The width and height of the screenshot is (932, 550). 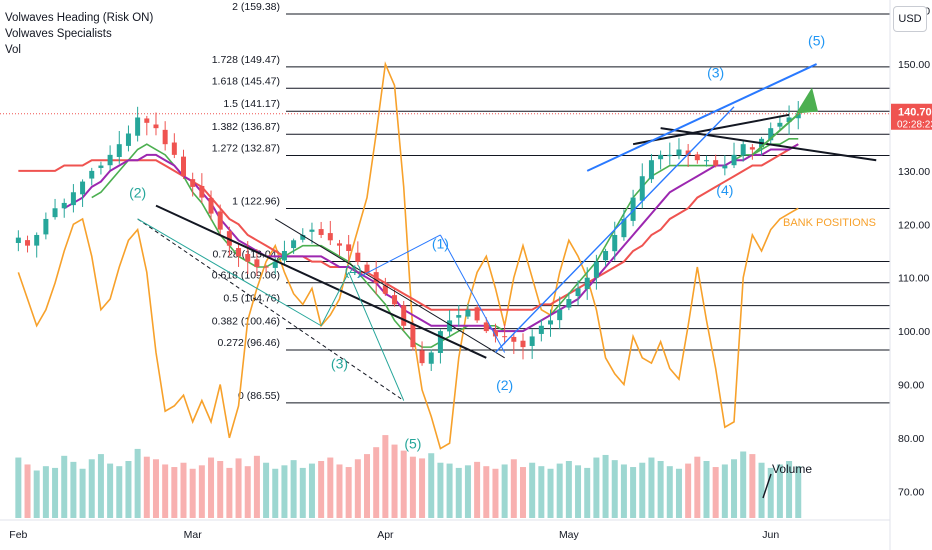 What do you see at coordinates (440, 243) in the screenshot?
I see `wave-label: (1)` at bounding box center [440, 243].